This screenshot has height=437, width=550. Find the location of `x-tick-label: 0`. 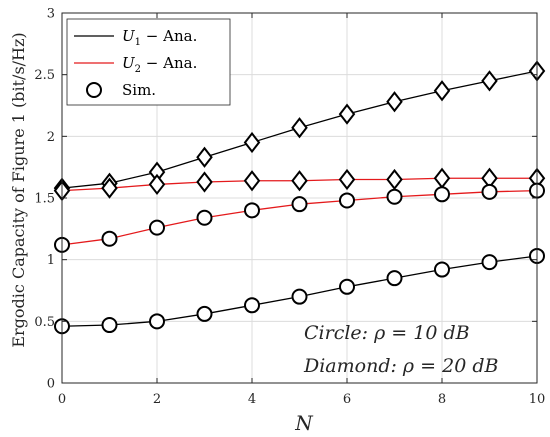

x-tick-label: 0 is located at coordinates (62, 399).